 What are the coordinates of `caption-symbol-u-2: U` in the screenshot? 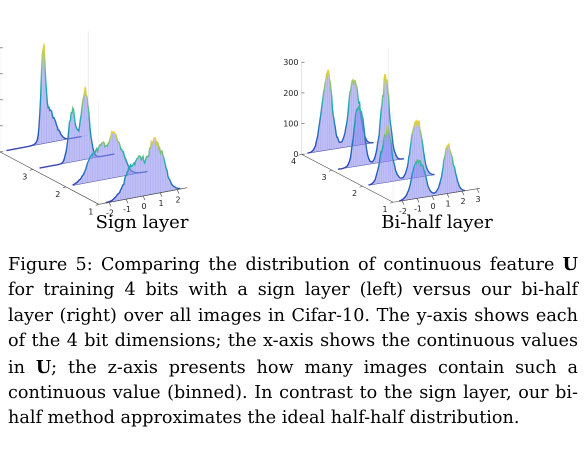 It's located at (43, 367).